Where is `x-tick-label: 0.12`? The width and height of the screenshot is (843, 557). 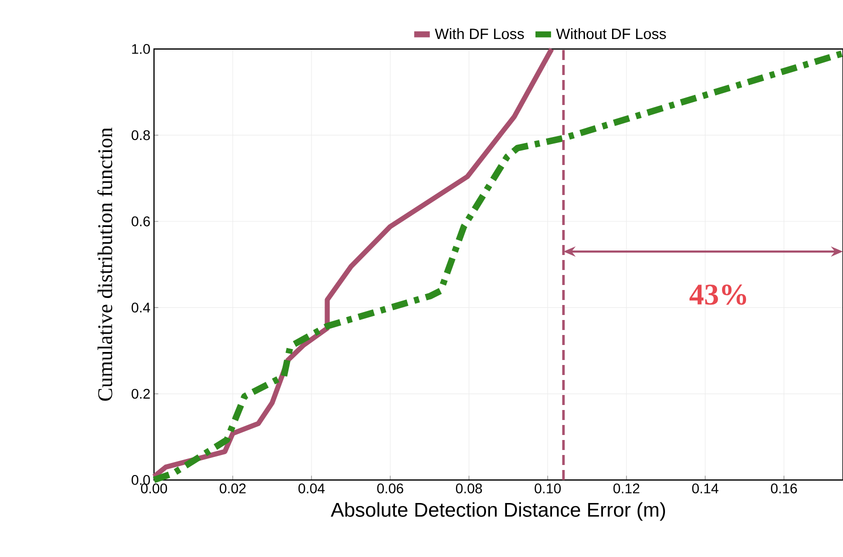
x-tick-label: 0.12 is located at coordinates (626, 488).